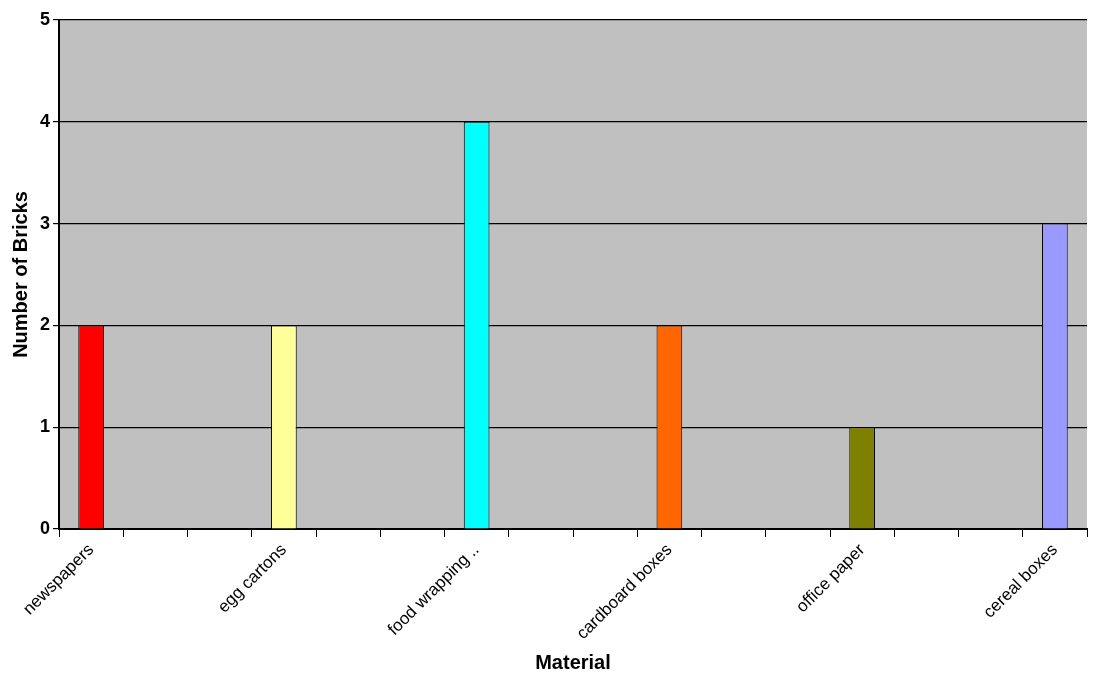 The width and height of the screenshot is (1117, 679). I want to click on y-tick-label: 3, so click(45, 222).